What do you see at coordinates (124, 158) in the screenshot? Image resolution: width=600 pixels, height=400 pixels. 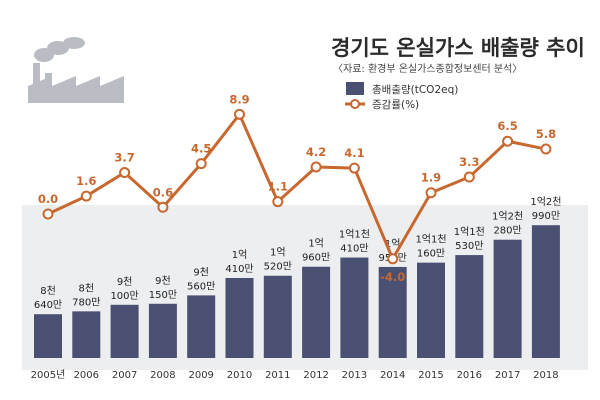 I see `line-value-label: 3.7` at bounding box center [124, 158].